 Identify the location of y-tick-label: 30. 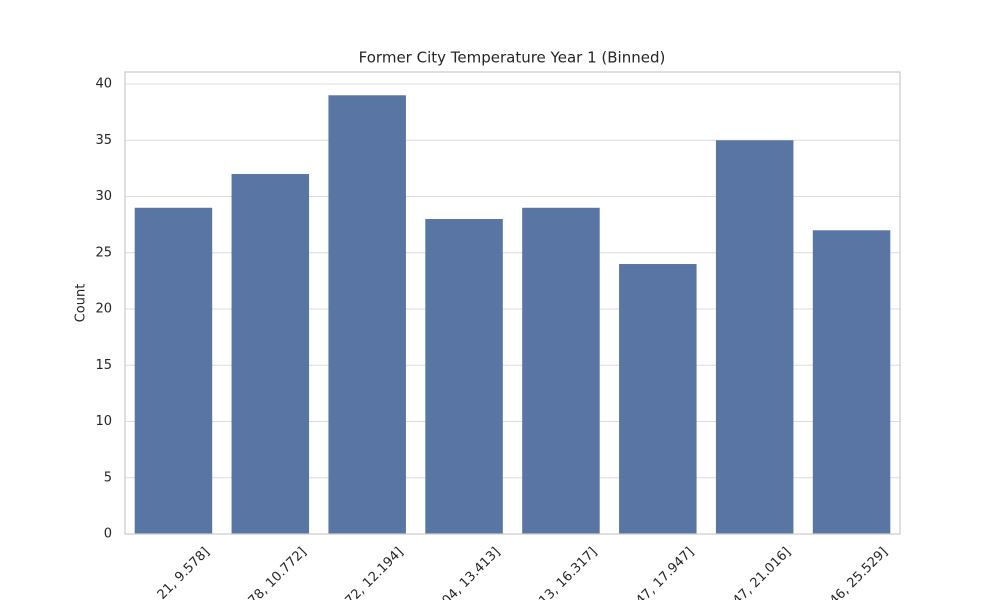
(103, 196).